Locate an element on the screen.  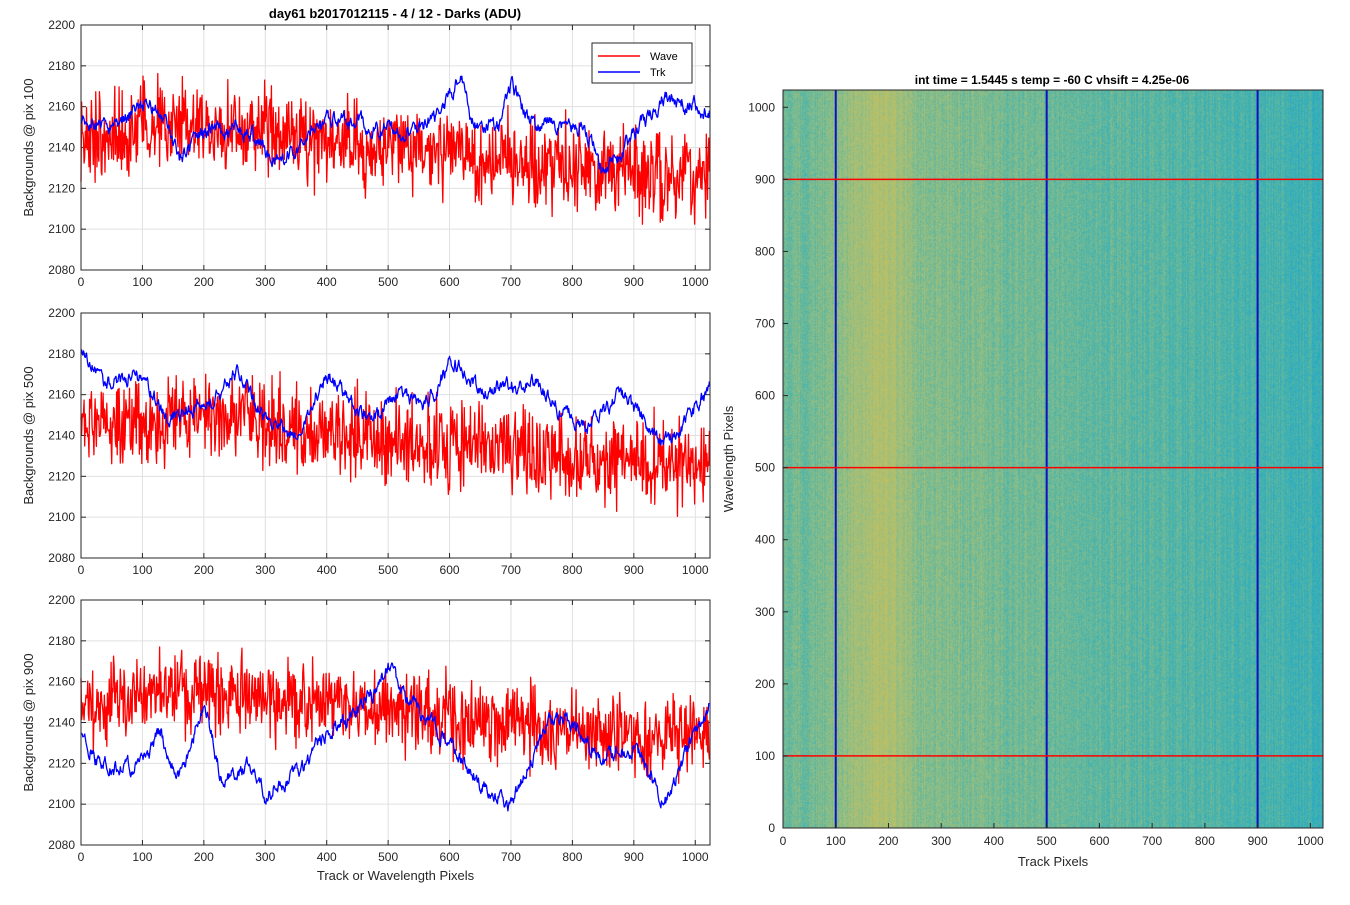
y-tick-label: 100 is located at coordinates (765, 756).